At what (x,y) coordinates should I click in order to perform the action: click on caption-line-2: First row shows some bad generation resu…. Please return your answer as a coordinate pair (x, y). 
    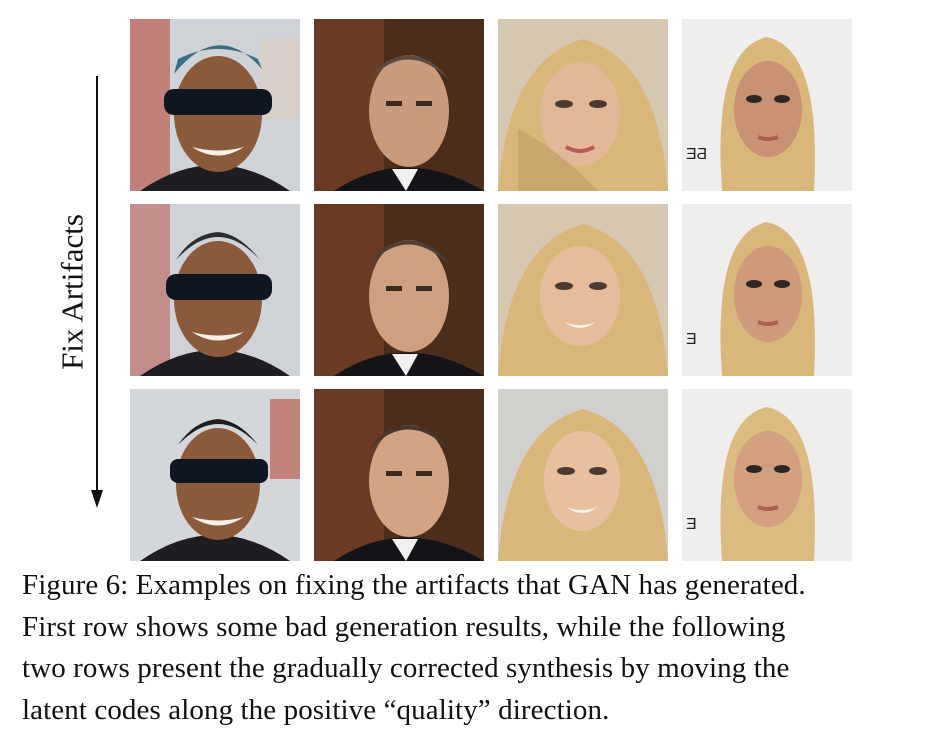
    Looking at the image, I should click on (404, 626).